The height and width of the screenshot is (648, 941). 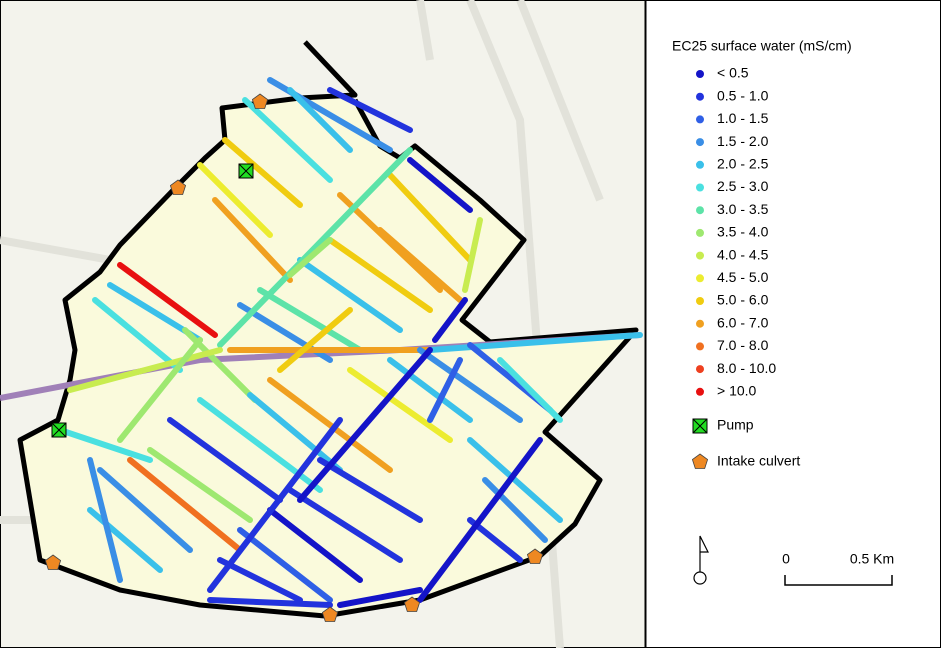 What do you see at coordinates (743, 232) in the screenshot?
I see `legend-label: 3.5 - 4.0` at bounding box center [743, 232].